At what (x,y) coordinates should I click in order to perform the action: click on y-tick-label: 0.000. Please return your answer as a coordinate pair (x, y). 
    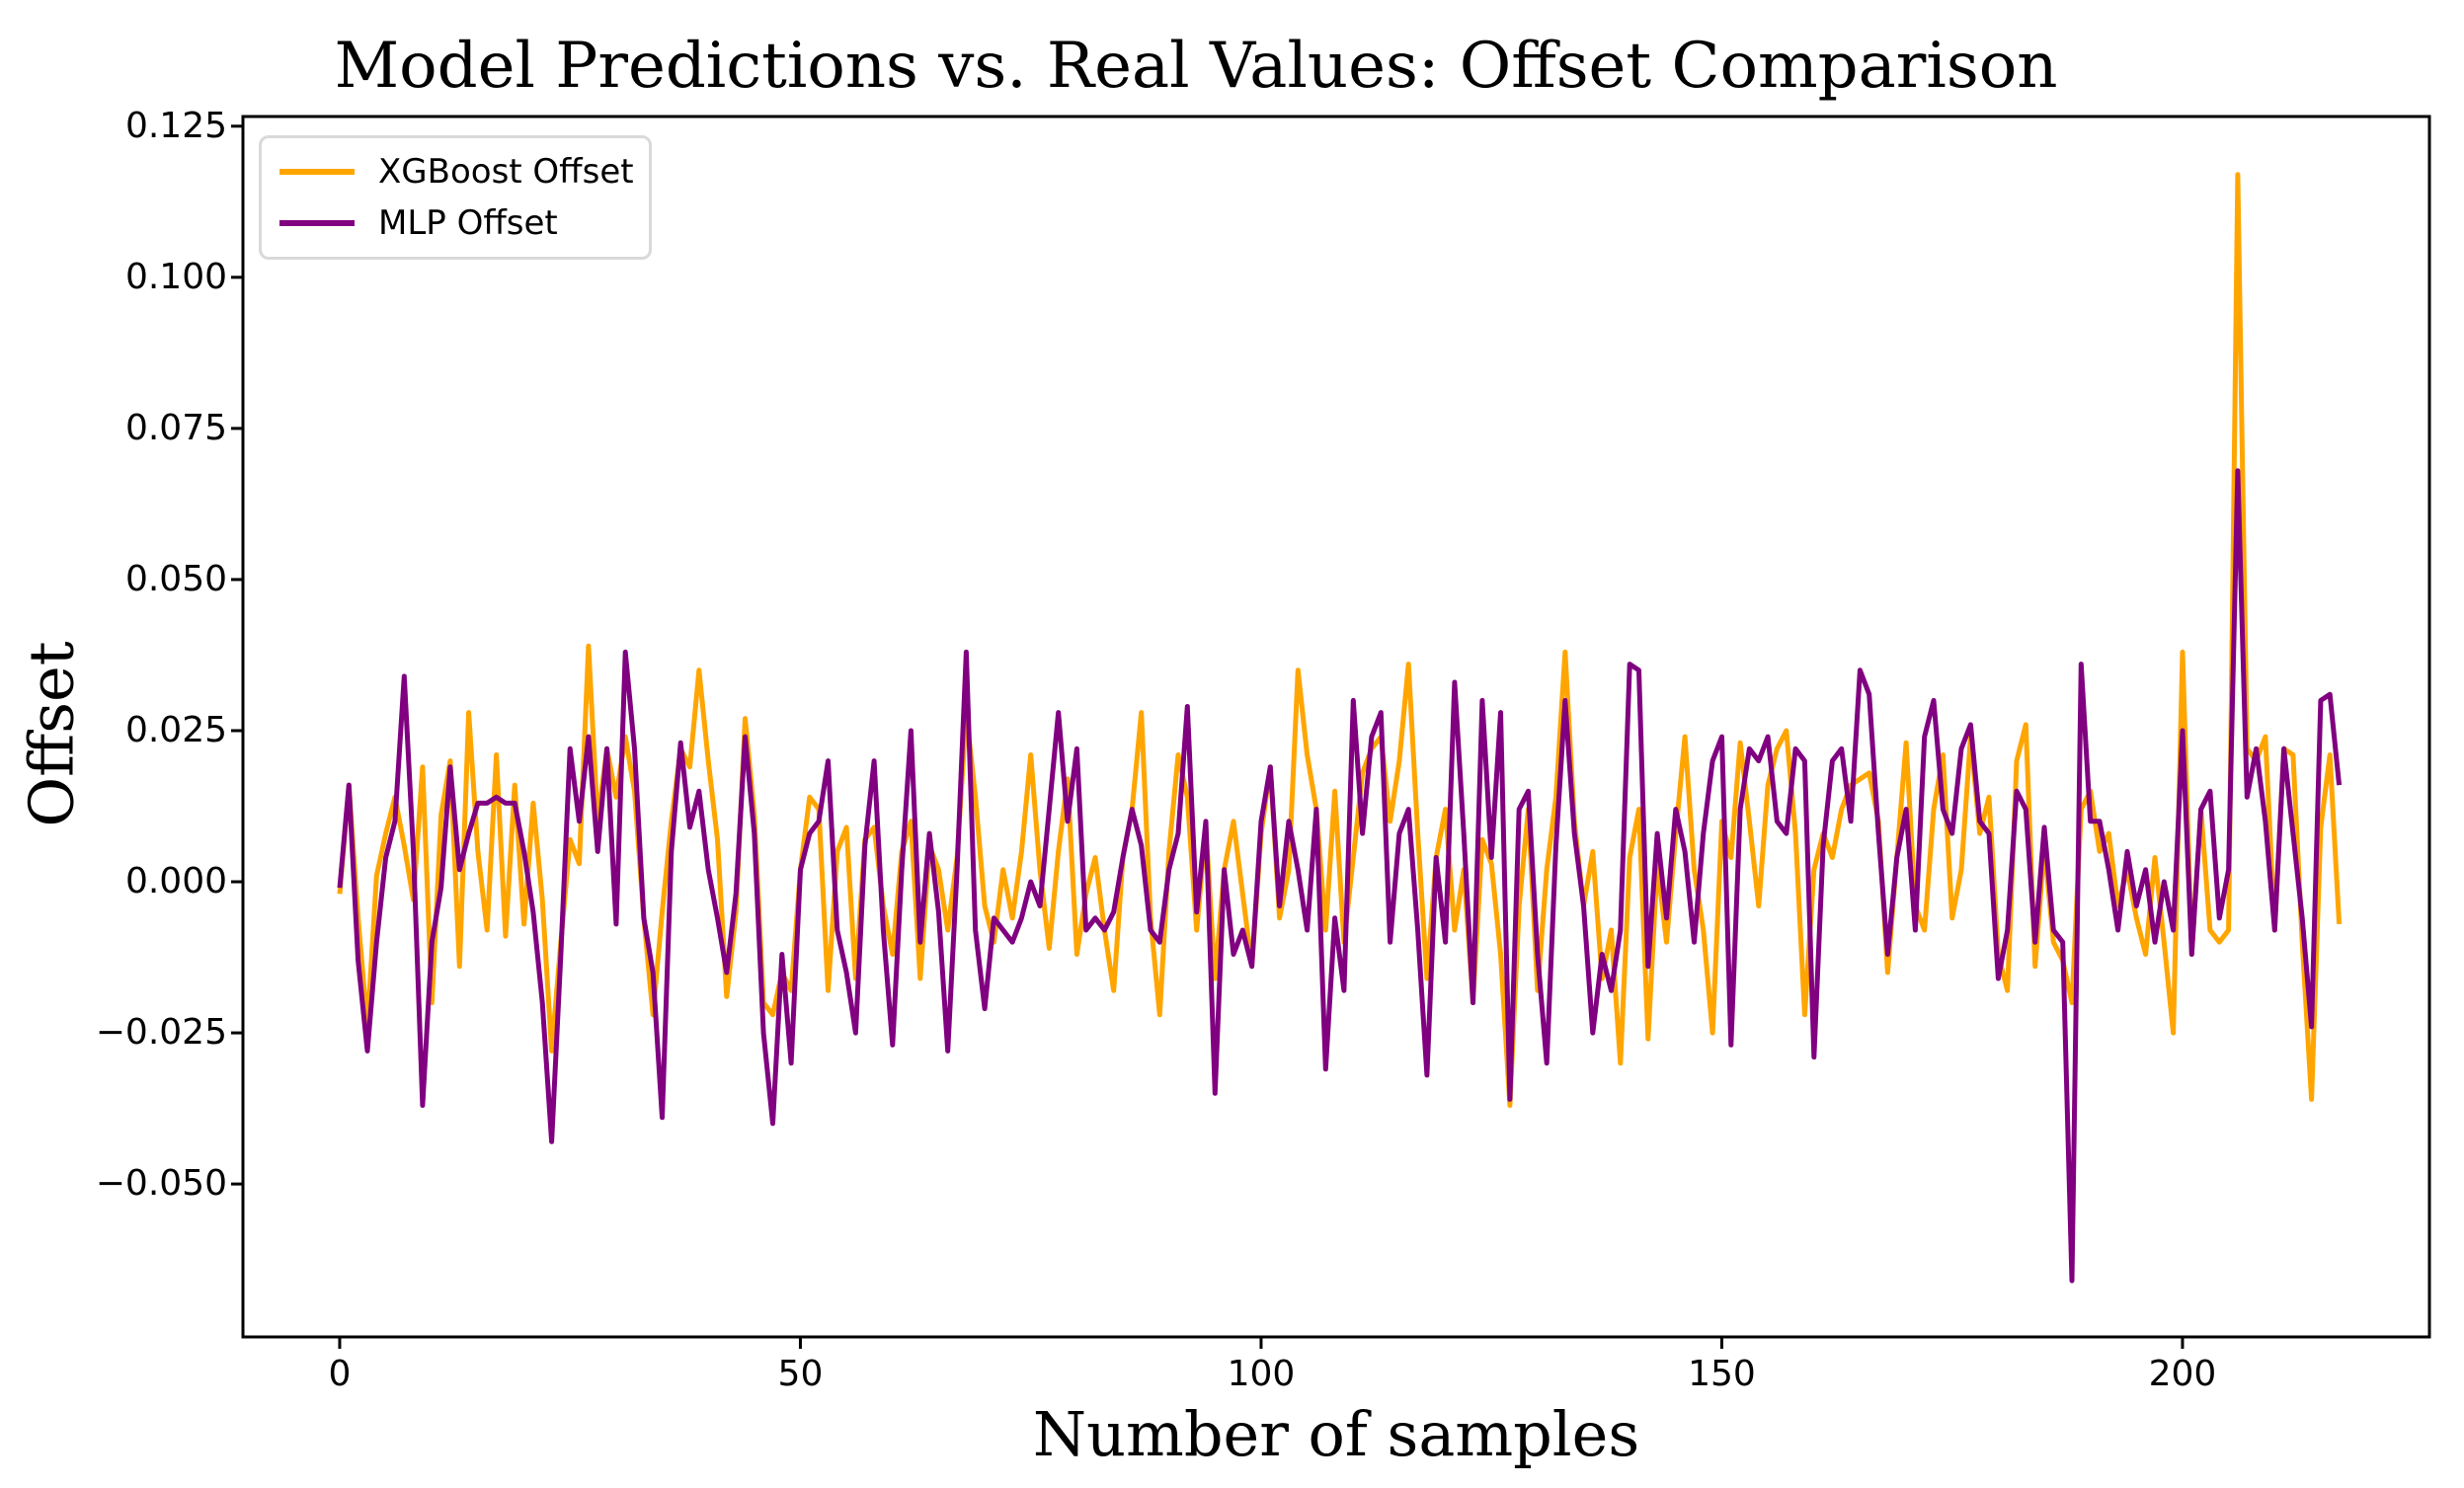
    Looking at the image, I should click on (175, 881).